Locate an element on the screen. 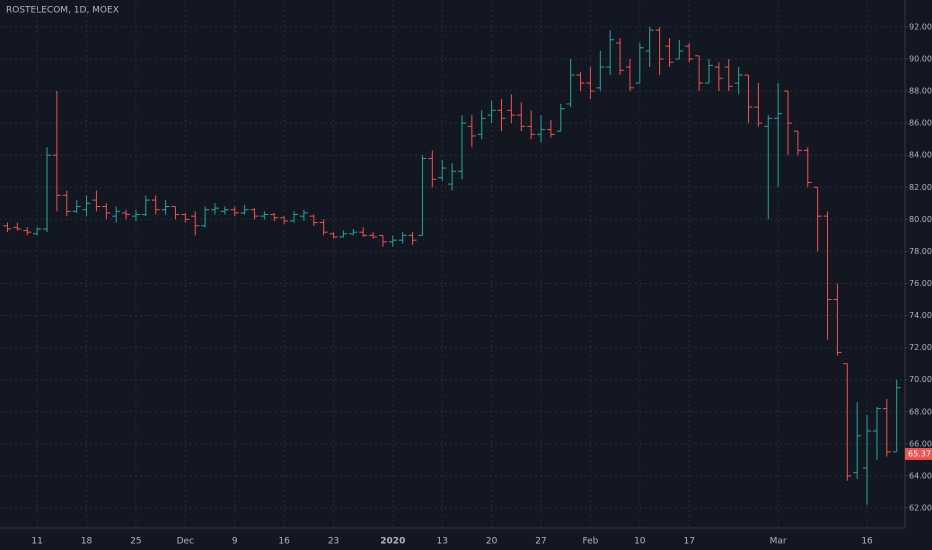  x-tick-label: 23 is located at coordinates (333, 542).